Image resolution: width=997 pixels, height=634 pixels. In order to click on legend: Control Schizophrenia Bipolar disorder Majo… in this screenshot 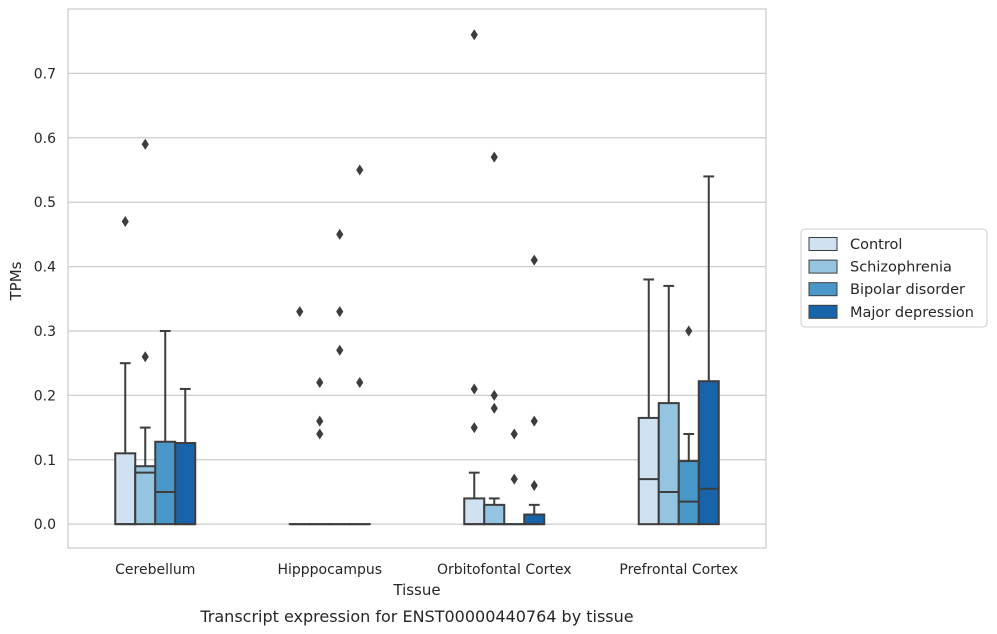, I will do `click(894, 278)`.